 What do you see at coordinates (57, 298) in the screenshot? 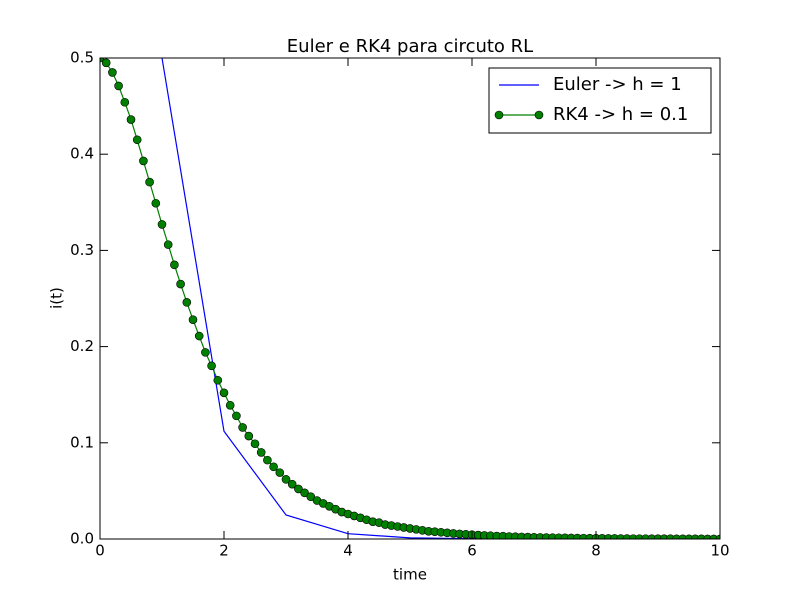
I see `y-axis-label: i(t)` at bounding box center [57, 298].